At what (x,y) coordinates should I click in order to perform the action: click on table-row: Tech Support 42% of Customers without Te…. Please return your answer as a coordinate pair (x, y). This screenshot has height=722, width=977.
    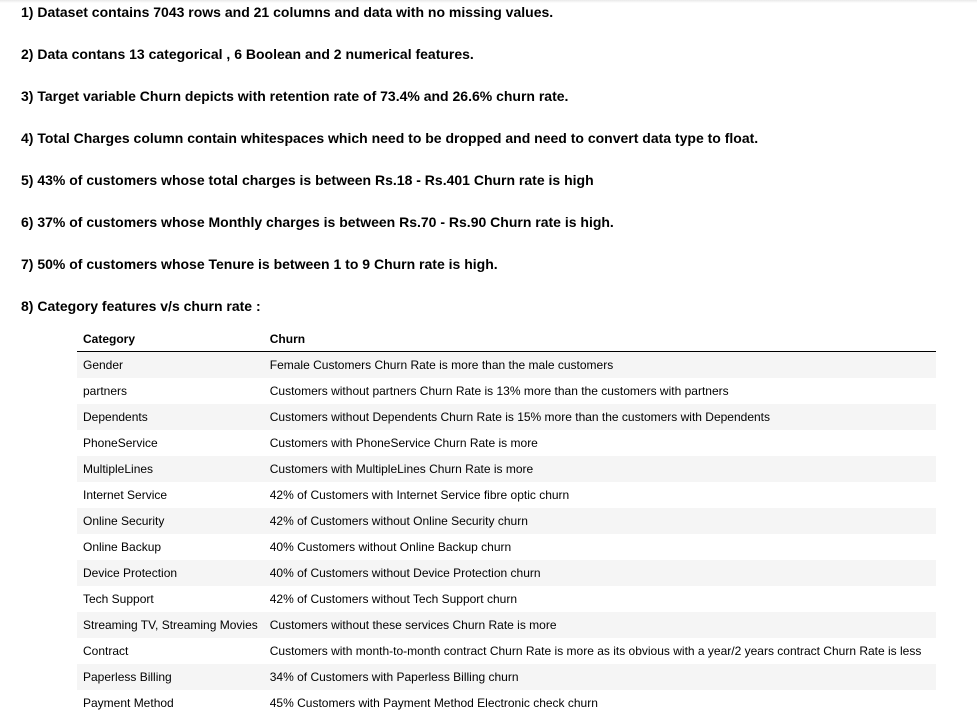
    Looking at the image, I should click on (506, 599).